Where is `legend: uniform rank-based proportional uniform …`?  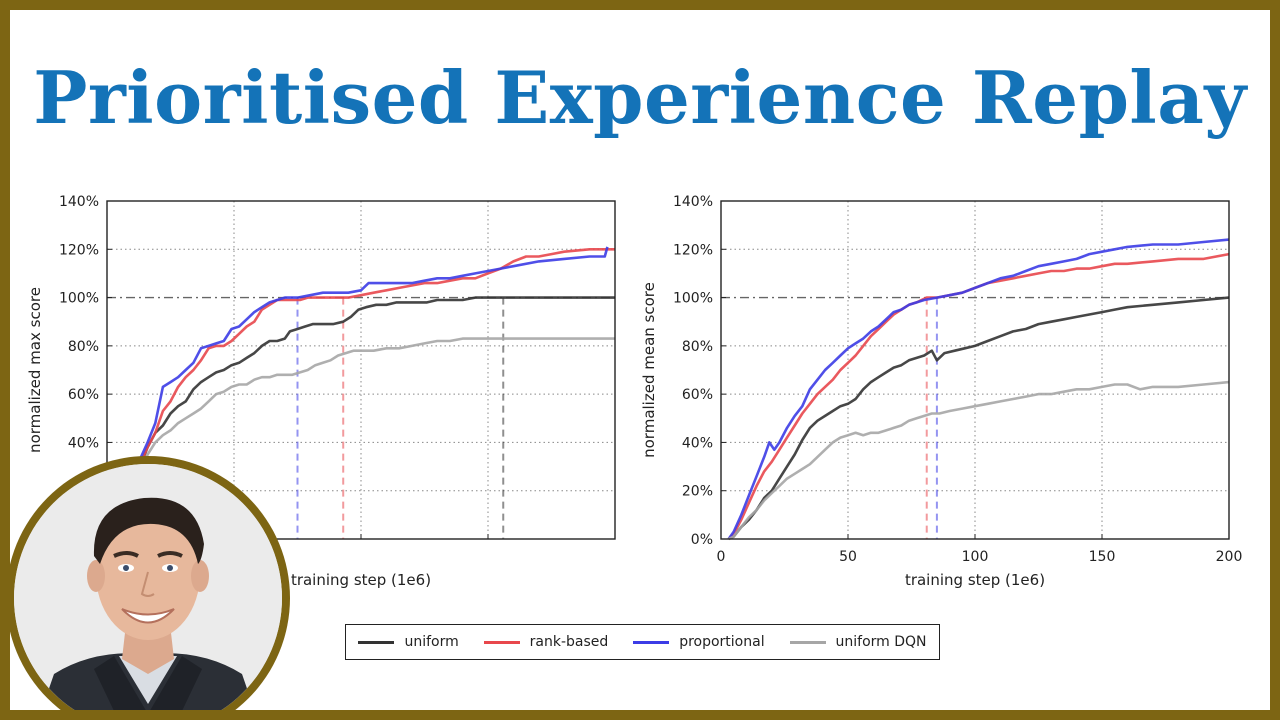 legend: uniform rank-based proportional uniform … is located at coordinates (642, 642).